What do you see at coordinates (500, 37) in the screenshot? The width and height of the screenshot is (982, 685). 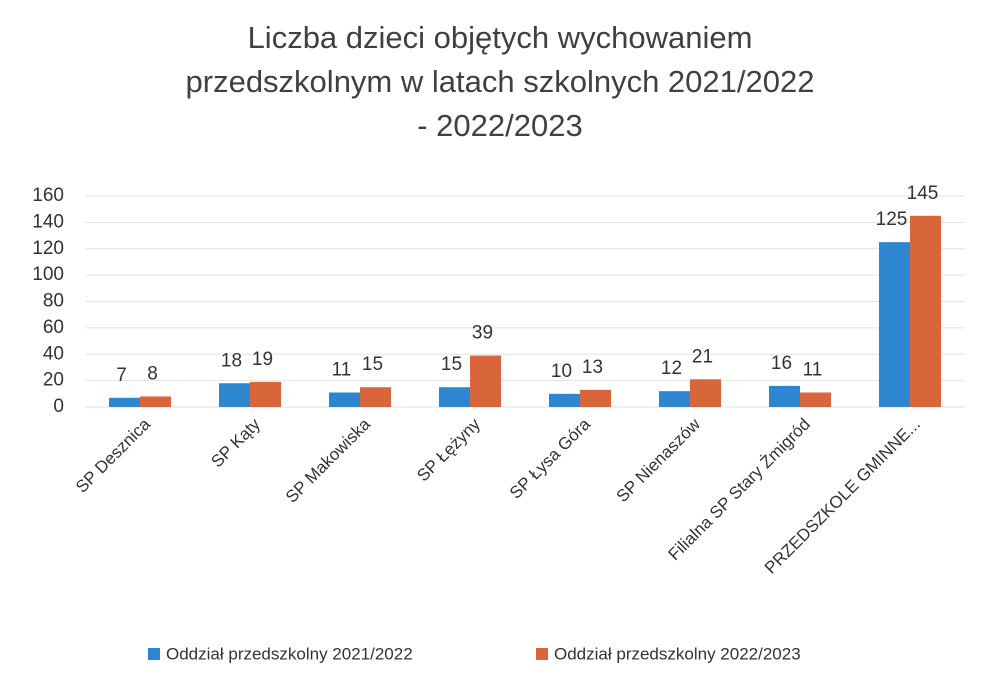 I see `chart-title: Liczba dzieci objętych wychowaniem` at bounding box center [500, 37].